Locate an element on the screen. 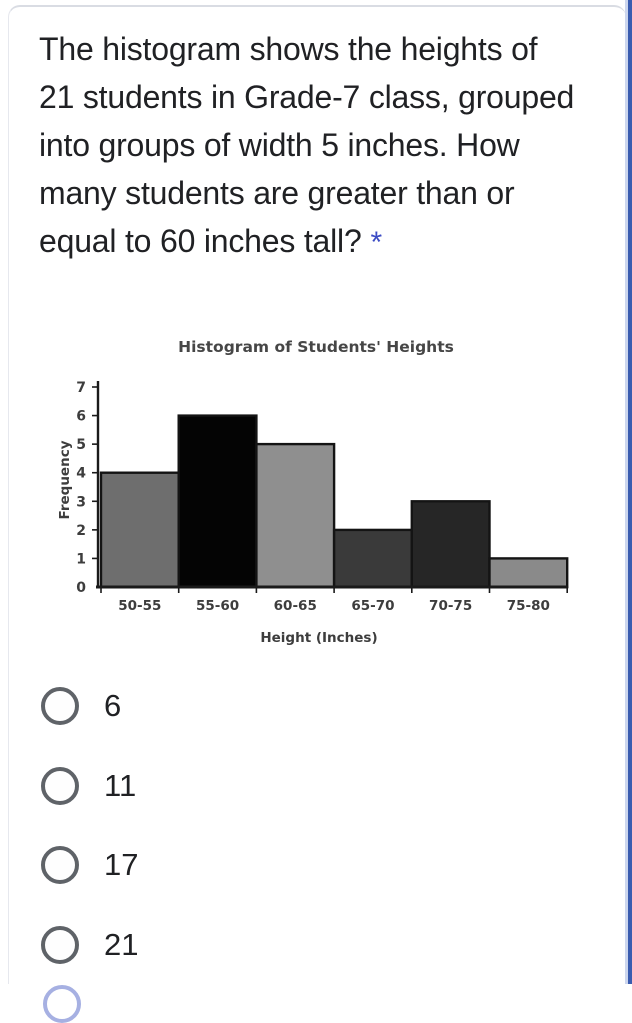 Image resolution: width=632 pixels, height=1023 pixels. y-tick-label: 3 is located at coordinates (81, 502).